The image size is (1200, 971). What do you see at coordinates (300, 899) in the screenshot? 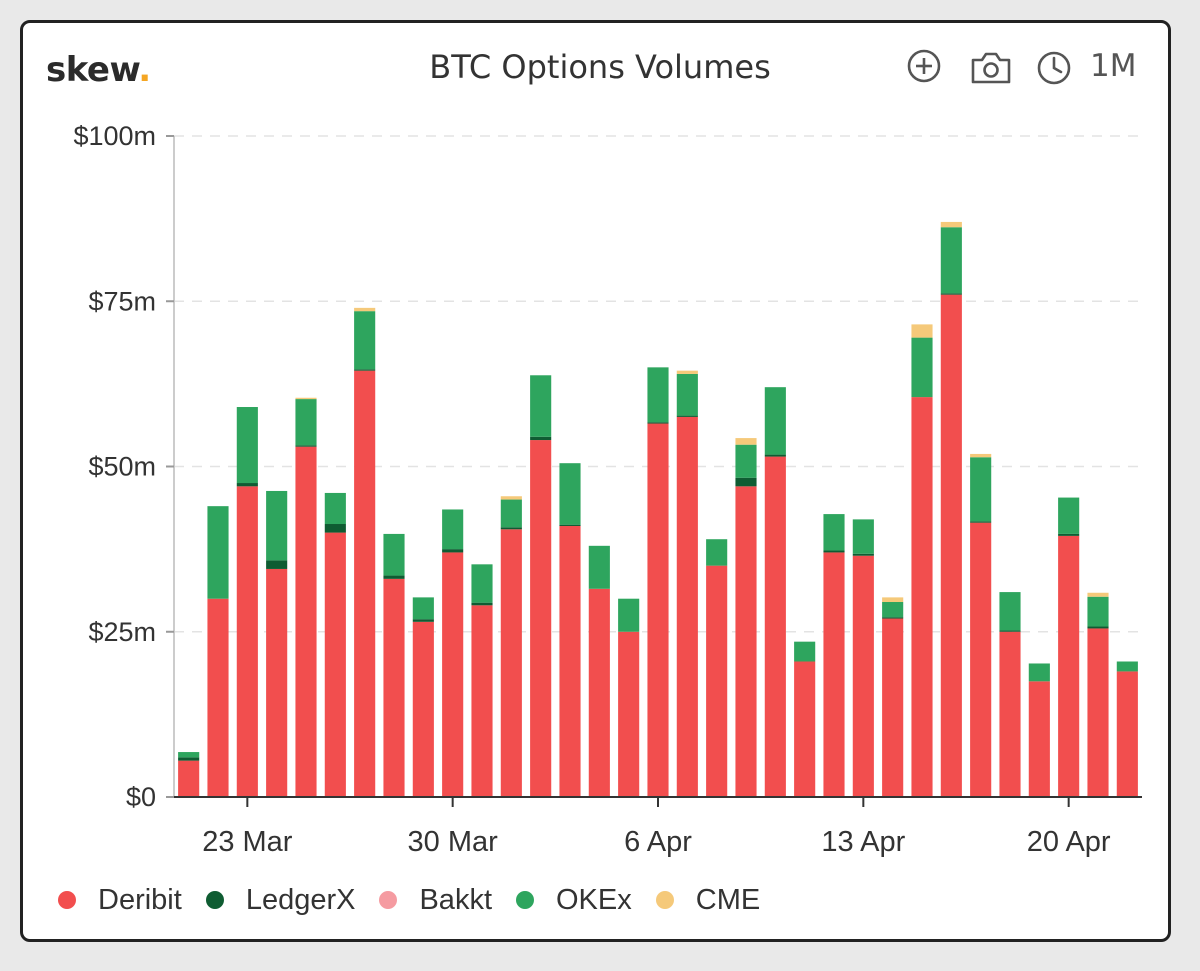
I see `legend-label: LedgerX` at bounding box center [300, 899].